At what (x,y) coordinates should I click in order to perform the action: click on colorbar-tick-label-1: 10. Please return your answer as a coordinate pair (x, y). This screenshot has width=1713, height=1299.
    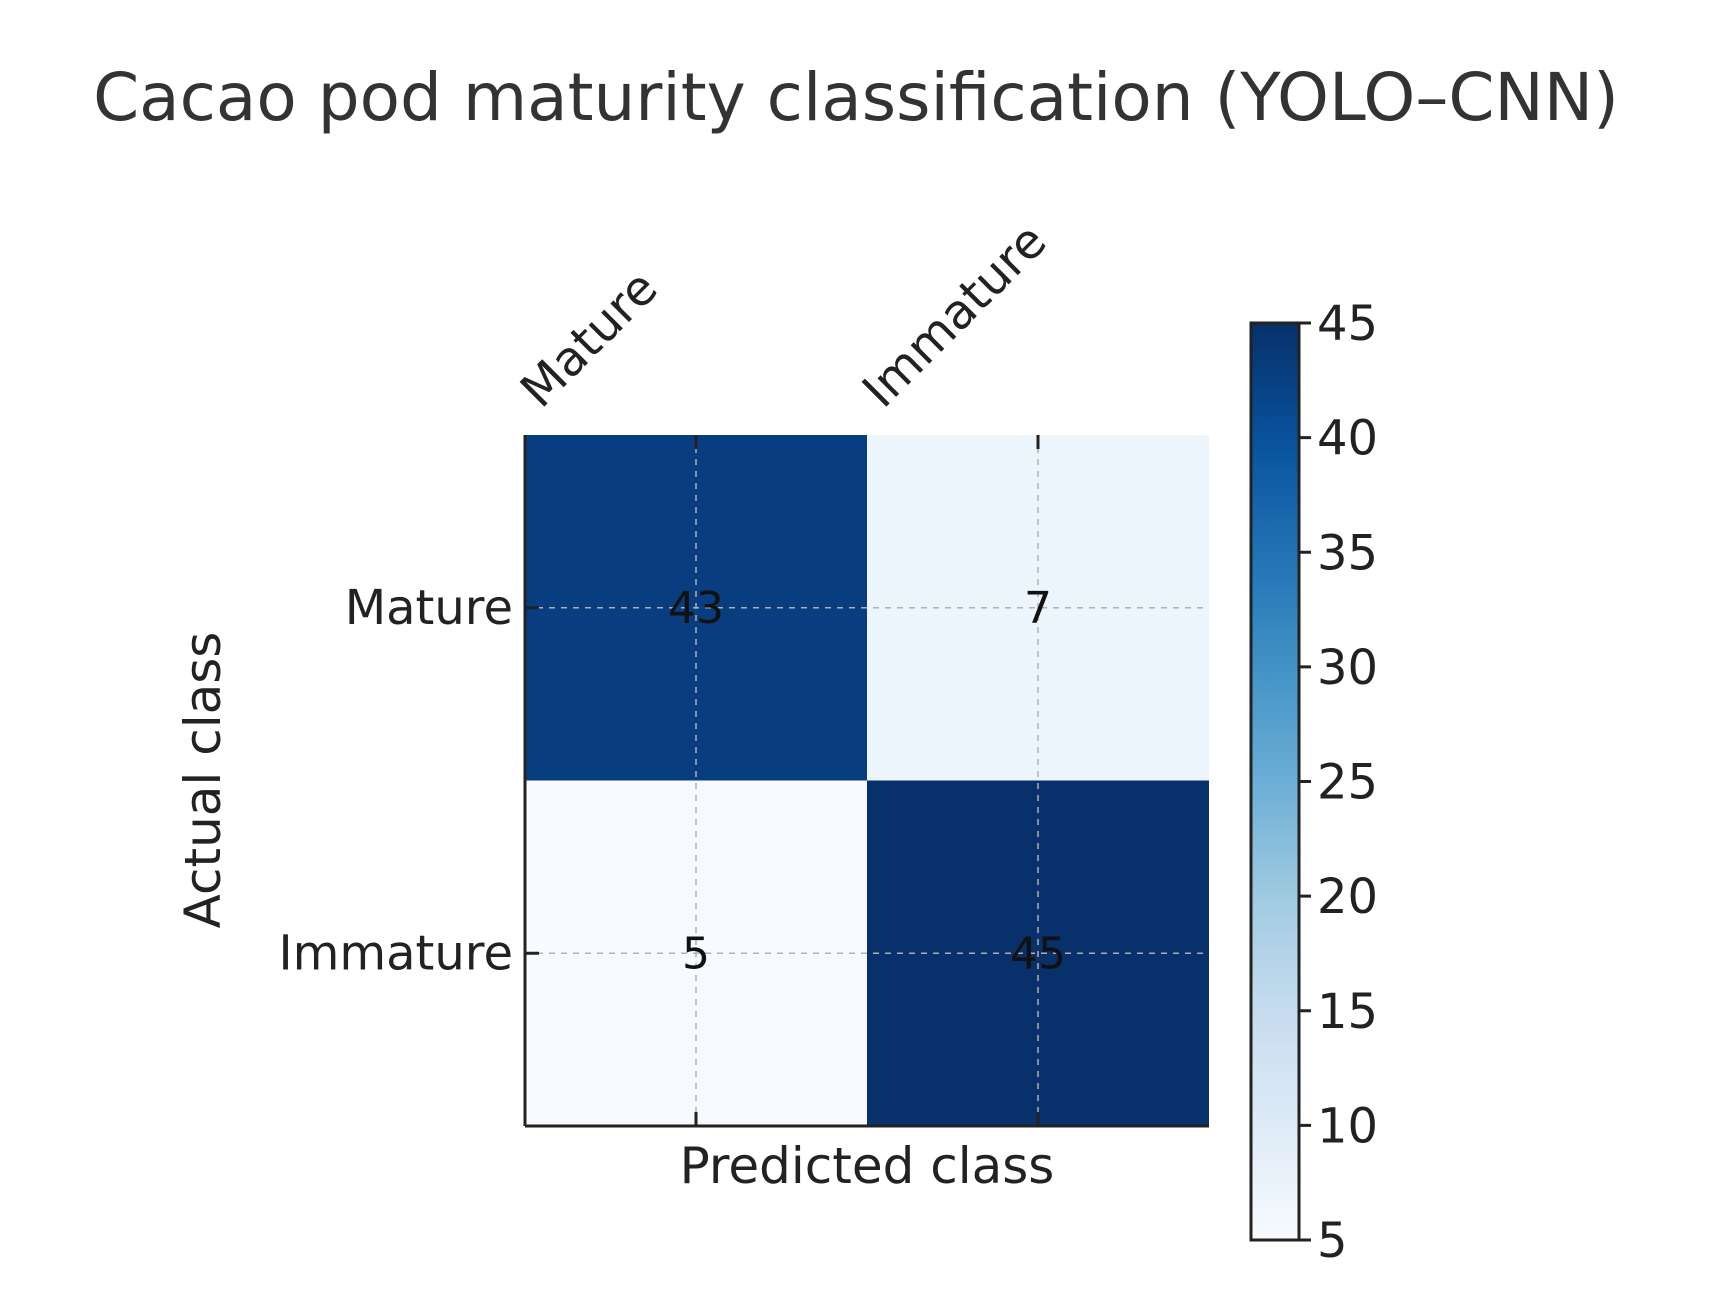
    Looking at the image, I should click on (1347, 1126).